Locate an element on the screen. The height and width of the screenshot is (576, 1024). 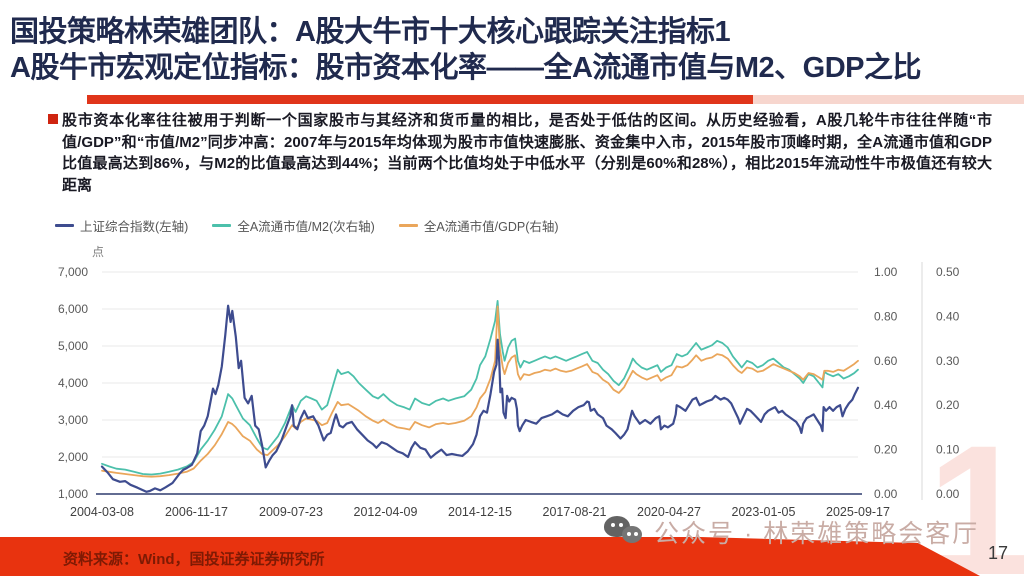
legend-item-m2: 全A流通市值/M2(次右轴) is located at coordinates (293, 225).